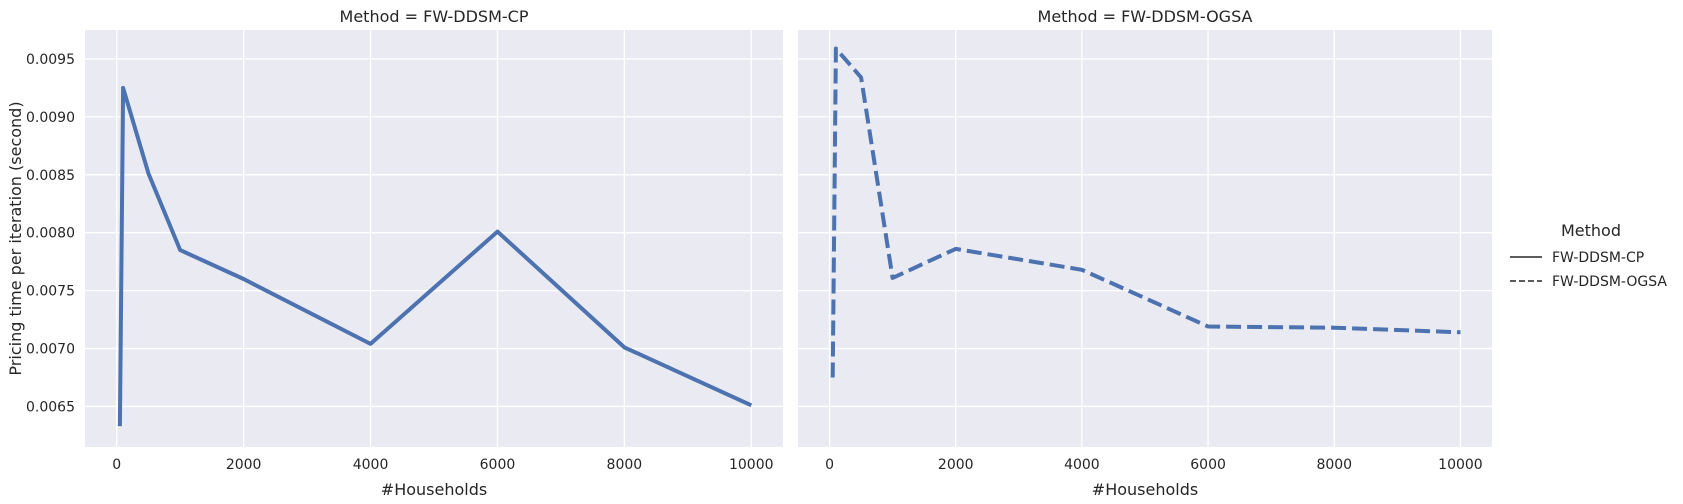  Describe the element at coordinates (50, 234) in the screenshot. I see `y-tick-label: 0.0080` at that location.